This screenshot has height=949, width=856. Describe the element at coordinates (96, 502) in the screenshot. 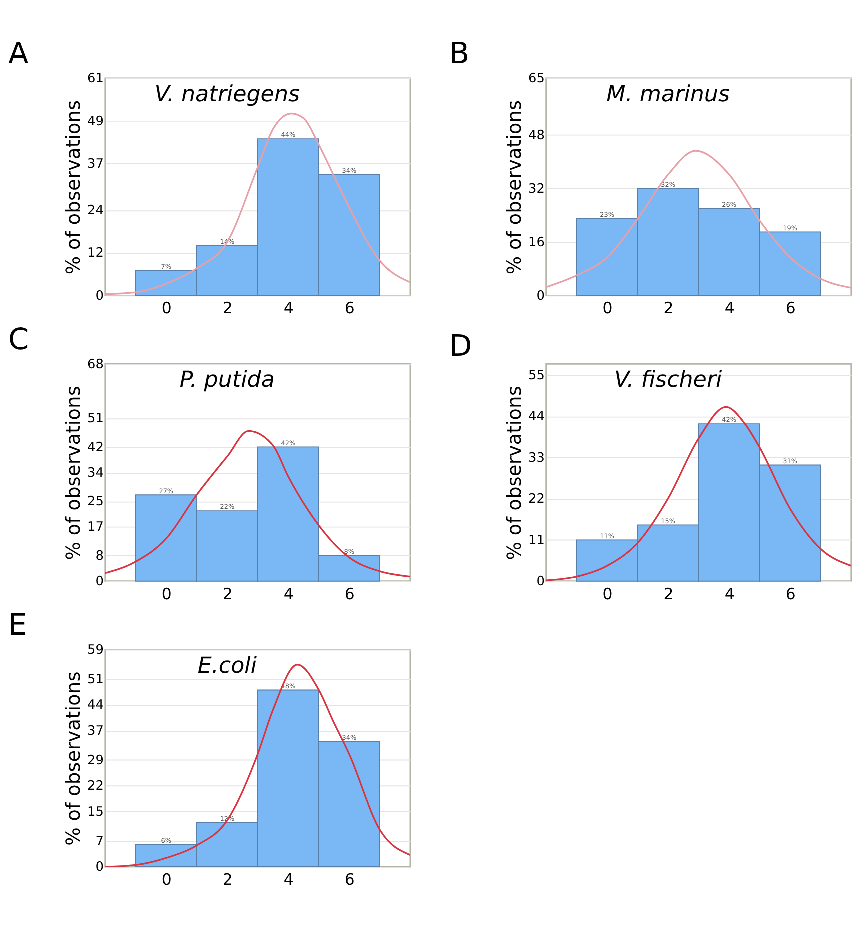

I see `y-tick-label: 25` at that location.